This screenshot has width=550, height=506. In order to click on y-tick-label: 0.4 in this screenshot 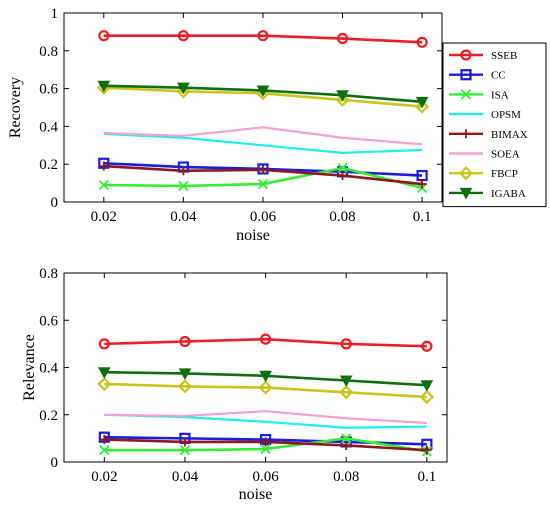, I will do `click(48, 369)`.